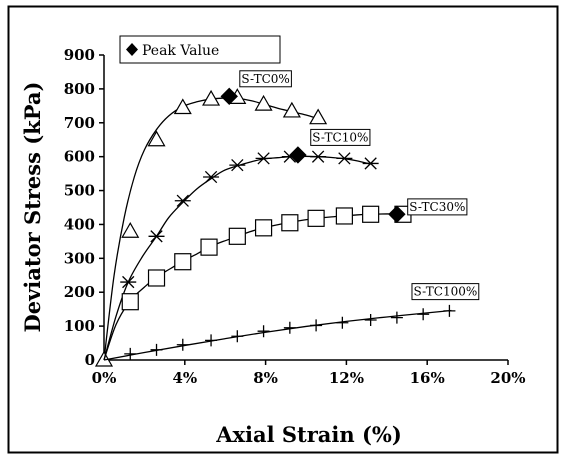 Image resolution: width=566 pixels, height=463 pixels. I want to click on y-axis-title: Deviator Stress (kPa), so click(32, 207).